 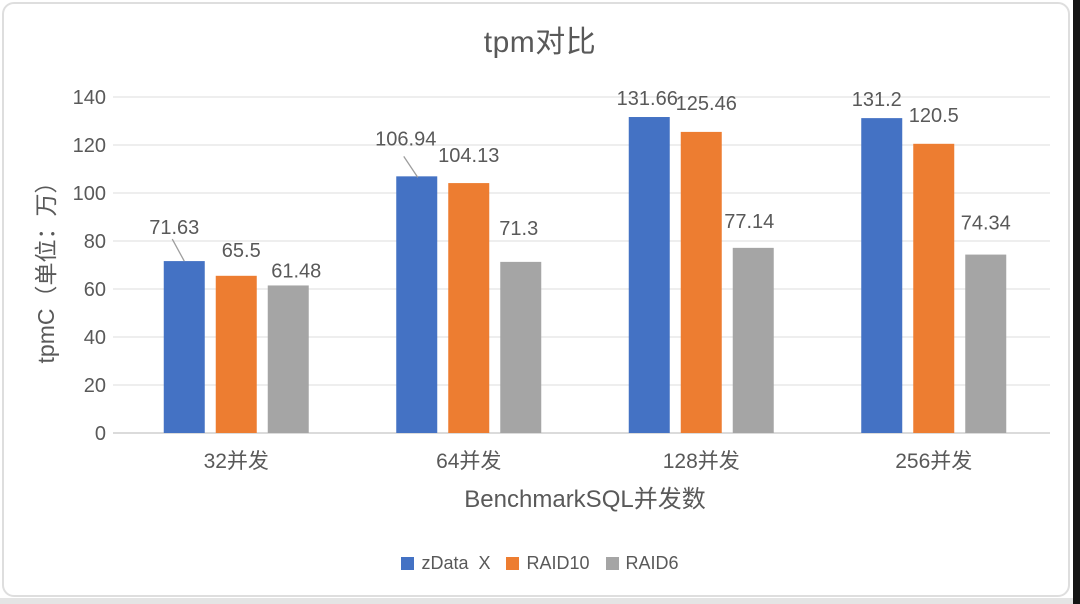 I want to click on y-tick-label: 140, so click(x=89, y=98).